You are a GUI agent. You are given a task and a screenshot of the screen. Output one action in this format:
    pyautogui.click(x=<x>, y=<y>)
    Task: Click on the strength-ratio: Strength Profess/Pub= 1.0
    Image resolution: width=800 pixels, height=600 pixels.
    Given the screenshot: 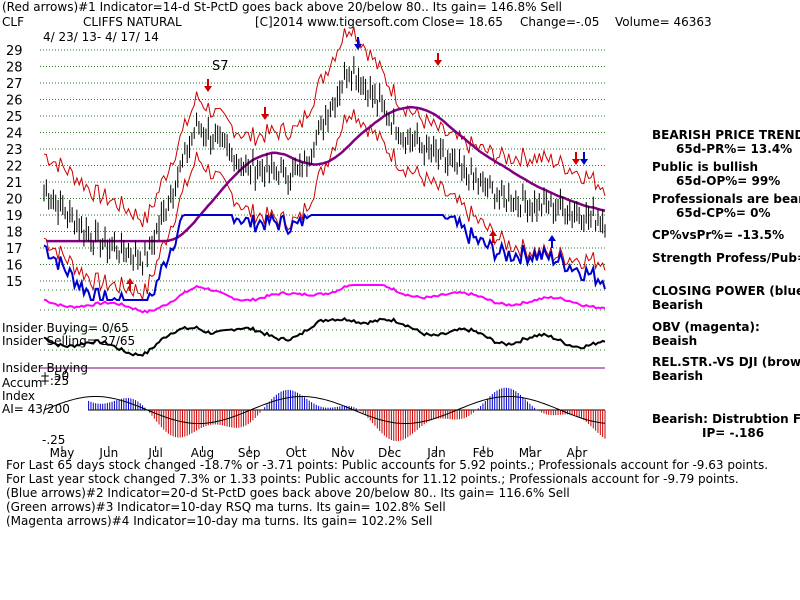 What is the action you would take?
    pyautogui.click(x=726, y=258)
    